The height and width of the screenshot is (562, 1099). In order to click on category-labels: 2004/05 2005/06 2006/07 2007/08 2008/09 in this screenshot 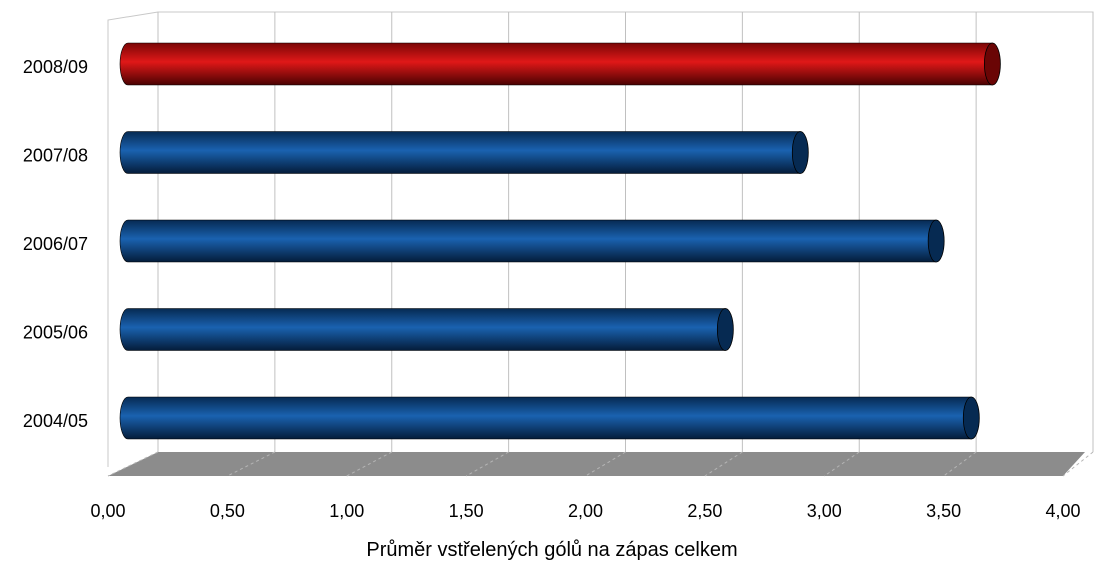, I will do `click(55, 244)`.